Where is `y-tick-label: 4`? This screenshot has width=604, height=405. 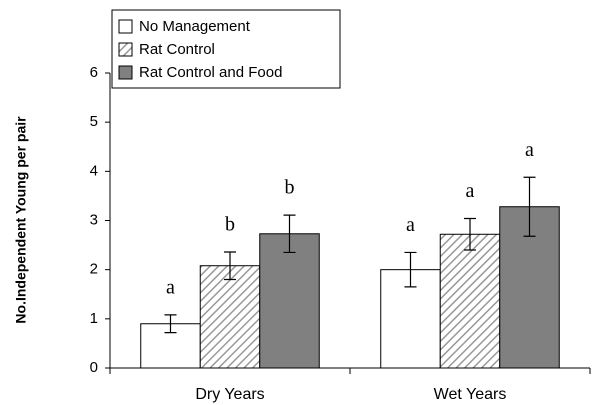
y-tick-label: 4 is located at coordinates (94, 170).